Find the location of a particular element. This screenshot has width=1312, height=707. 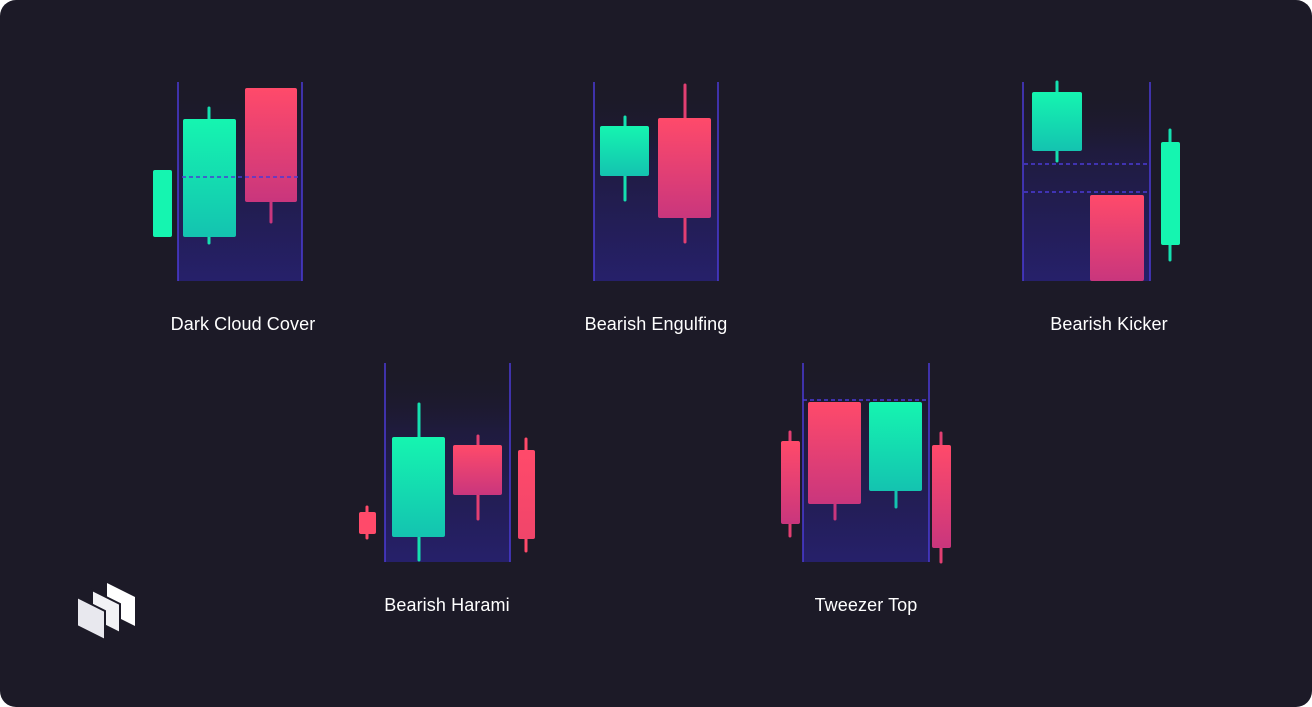

pattern-dark-cloud-cover is located at coordinates (228, 181).